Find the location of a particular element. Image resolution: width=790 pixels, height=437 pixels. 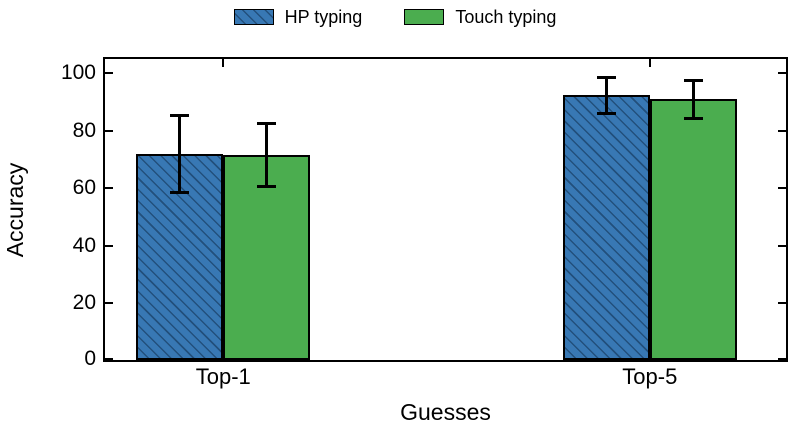

y-tick-label: 20 is located at coordinates (84, 303).